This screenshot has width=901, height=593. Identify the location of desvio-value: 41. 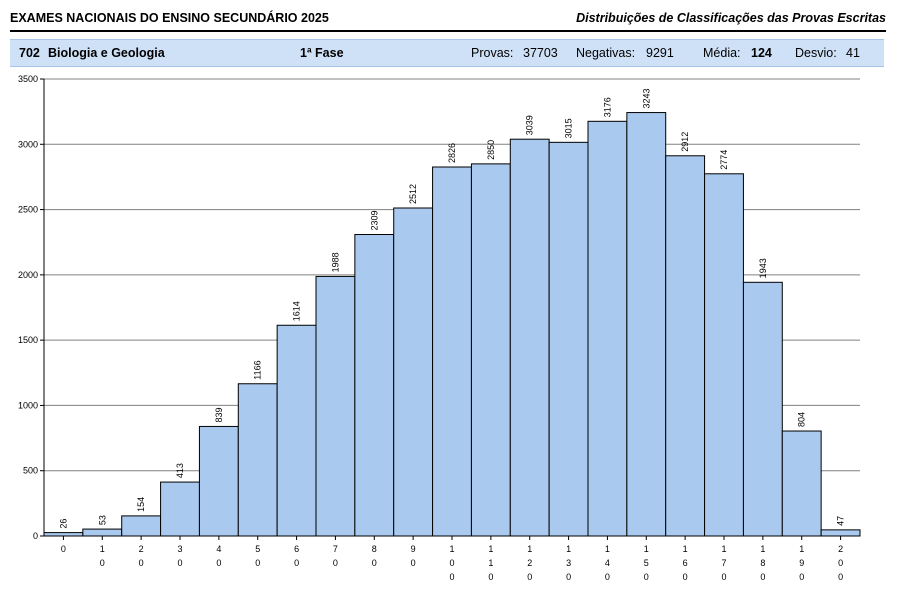
(853, 53).